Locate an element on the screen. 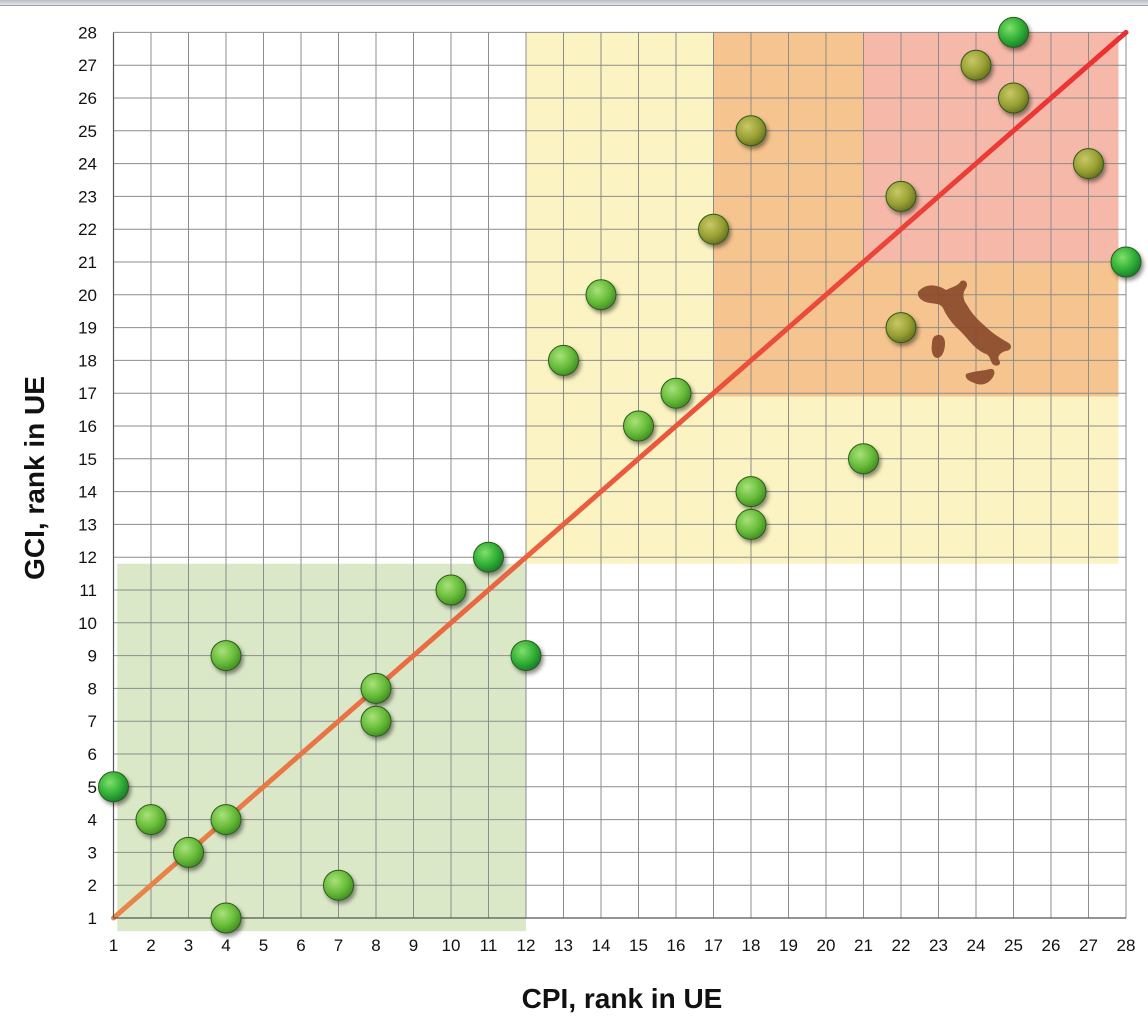  y-tick-label: 23 is located at coordinates (87, 196).